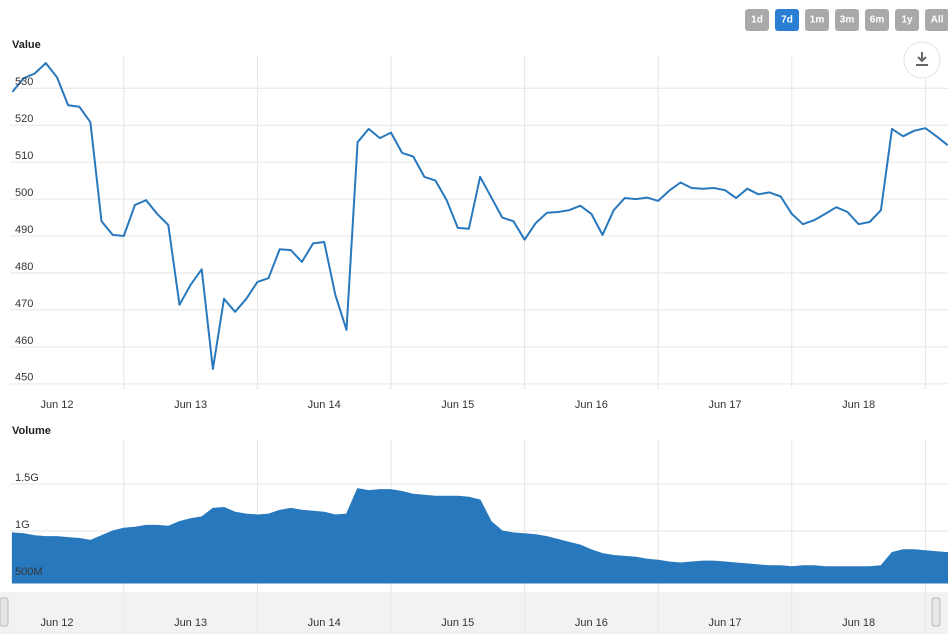  Describe the element at coordinates (24, 230) in the screenshot. I see `y-tick-label: 490` at that location.